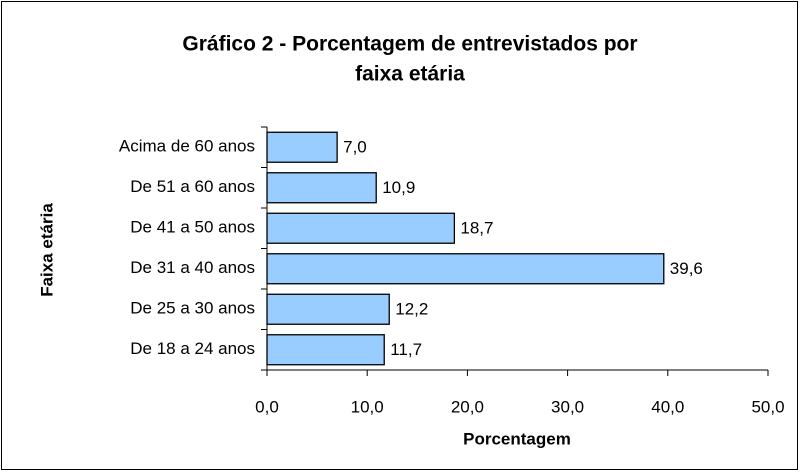 The image size is (800, 472). What do you see at coordinates (567, 406) in the screenshot?
I see `x-tick-label: 30,0` at bounding box center [567, 406].